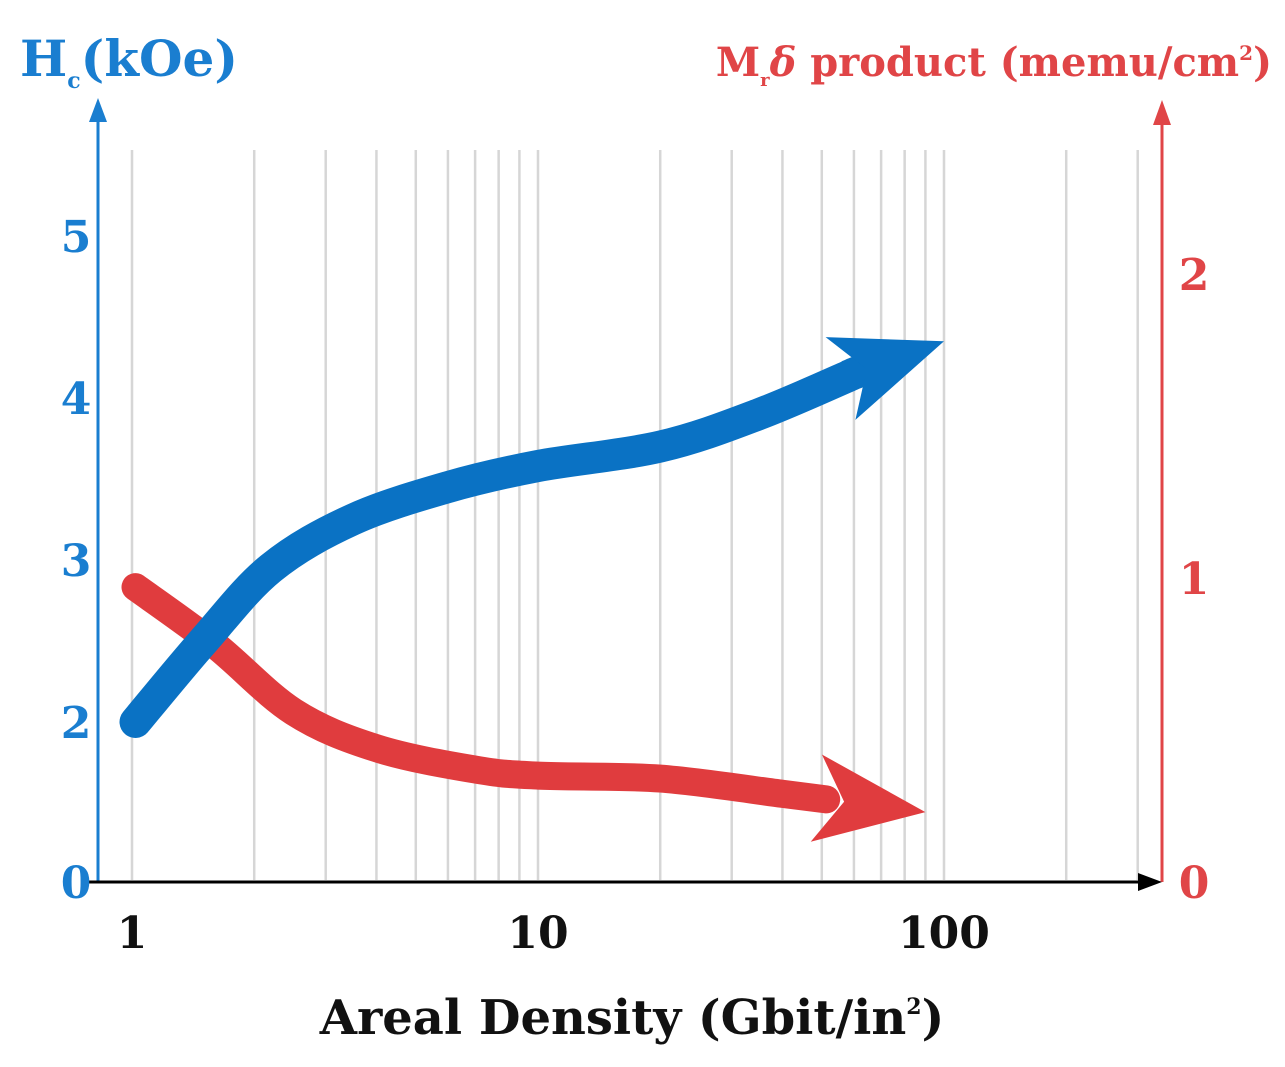 Image resolution: width=1285 pixels, height=1067 pixels. Describe the element at coordinates (132, 933) in the screenshot. I see `x-tick-label: 1` at that location.